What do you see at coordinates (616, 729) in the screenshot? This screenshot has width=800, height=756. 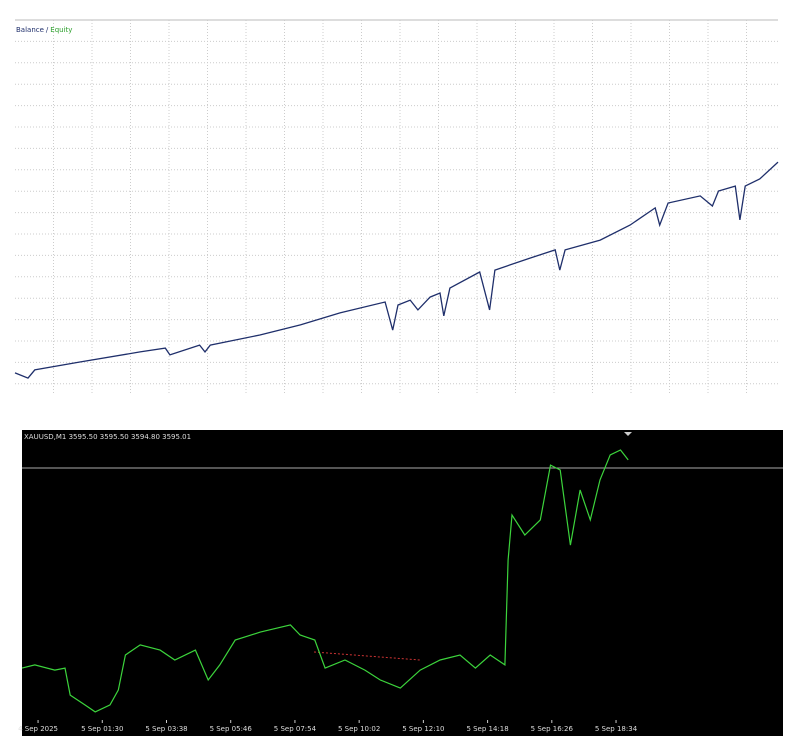 I see `x-tick-label: 5 Sep 18:34` at bounding box center [616, 729].